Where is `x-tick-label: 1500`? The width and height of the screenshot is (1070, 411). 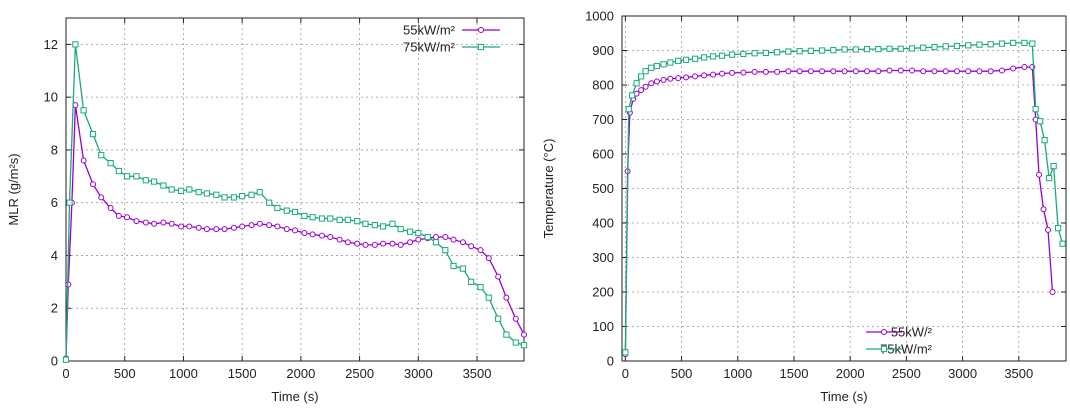 x-tick-label: 1500 is located at coordinates (794, 373).